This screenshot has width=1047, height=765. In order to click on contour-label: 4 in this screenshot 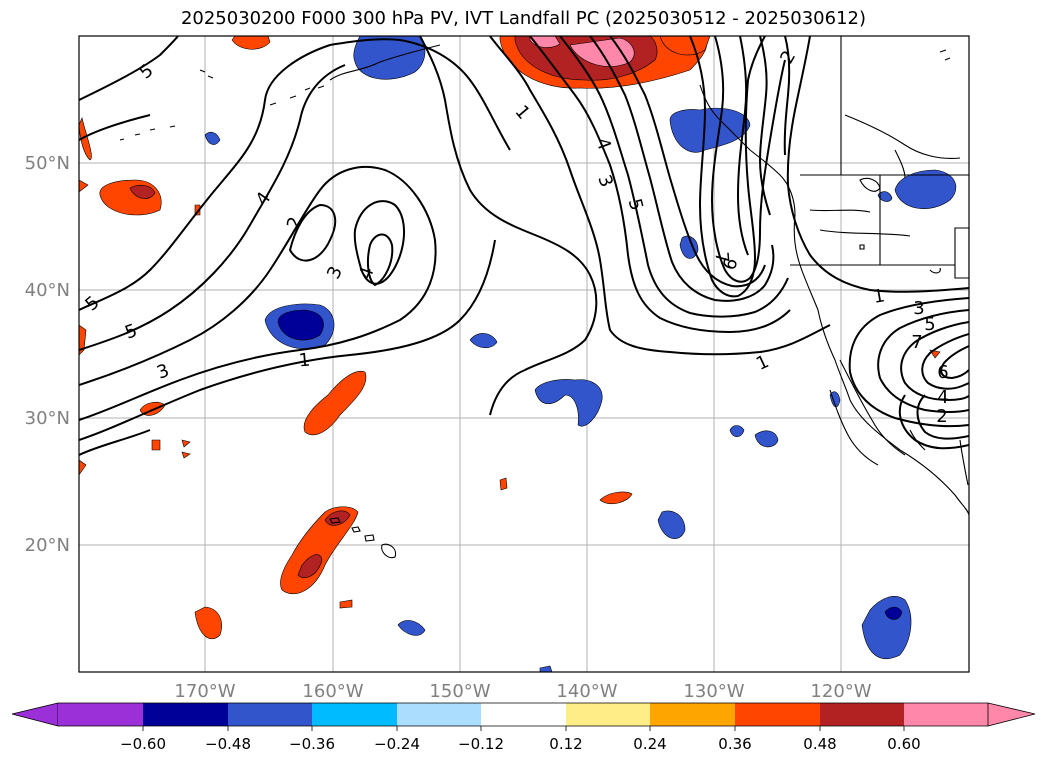, I will do `click(942, 397)`.